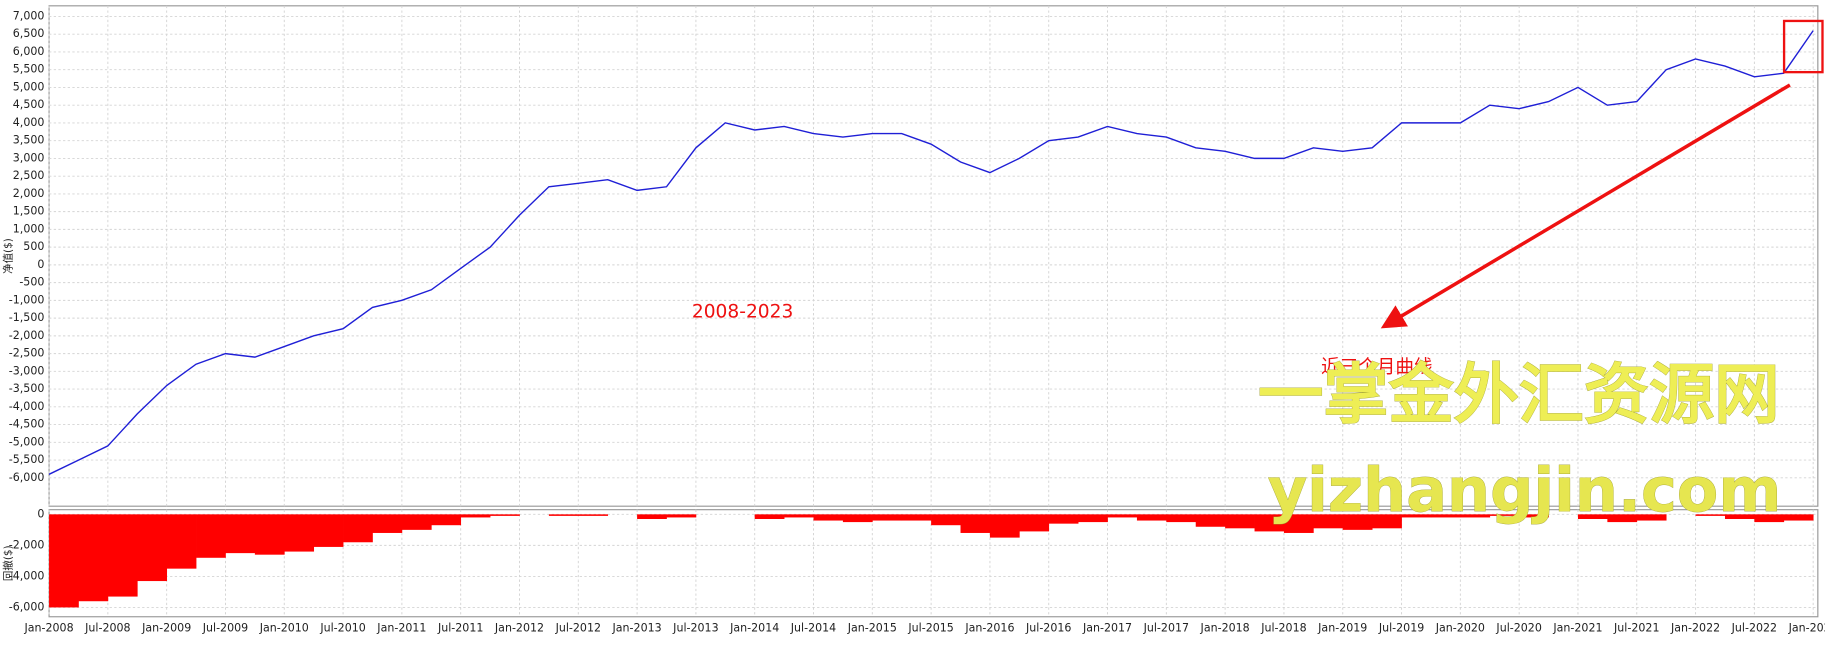  What do you see at coordinates (29, 140) in the screenshot?
I see `y-tick-label: 3,500` at bounding box center [29, 140].